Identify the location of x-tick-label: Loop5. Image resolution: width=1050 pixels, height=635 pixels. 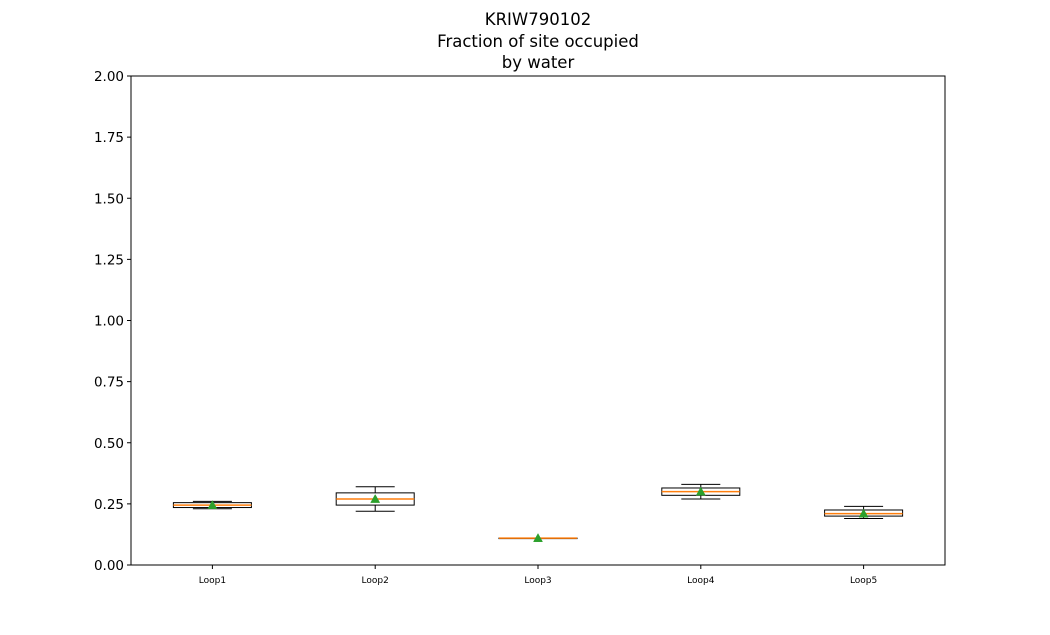
(863, 581).